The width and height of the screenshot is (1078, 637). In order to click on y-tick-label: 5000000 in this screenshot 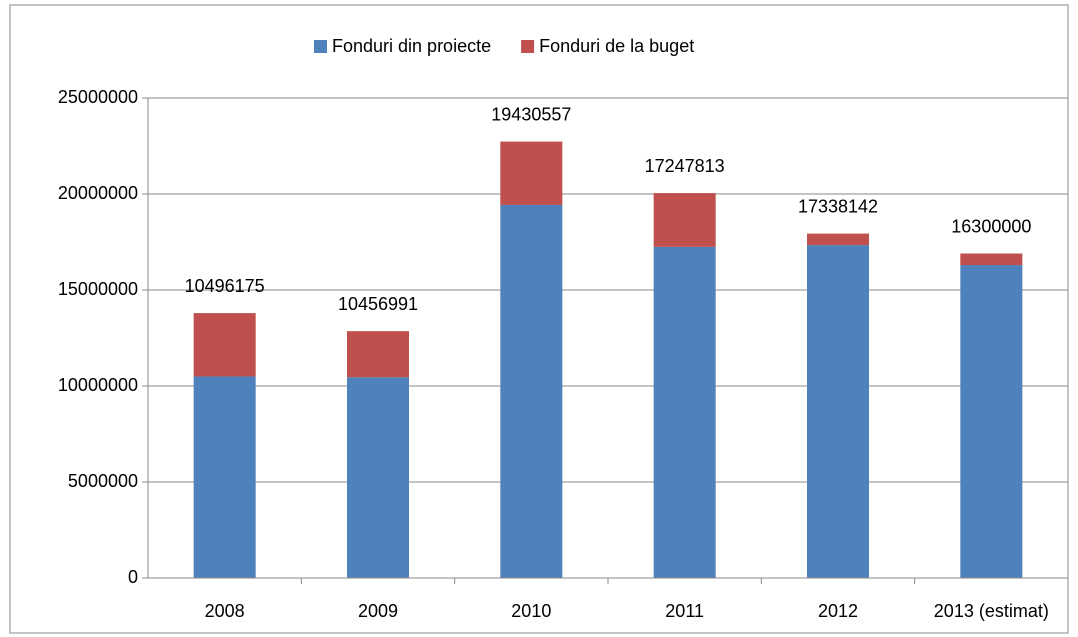, I will do `click(103, 481)`.